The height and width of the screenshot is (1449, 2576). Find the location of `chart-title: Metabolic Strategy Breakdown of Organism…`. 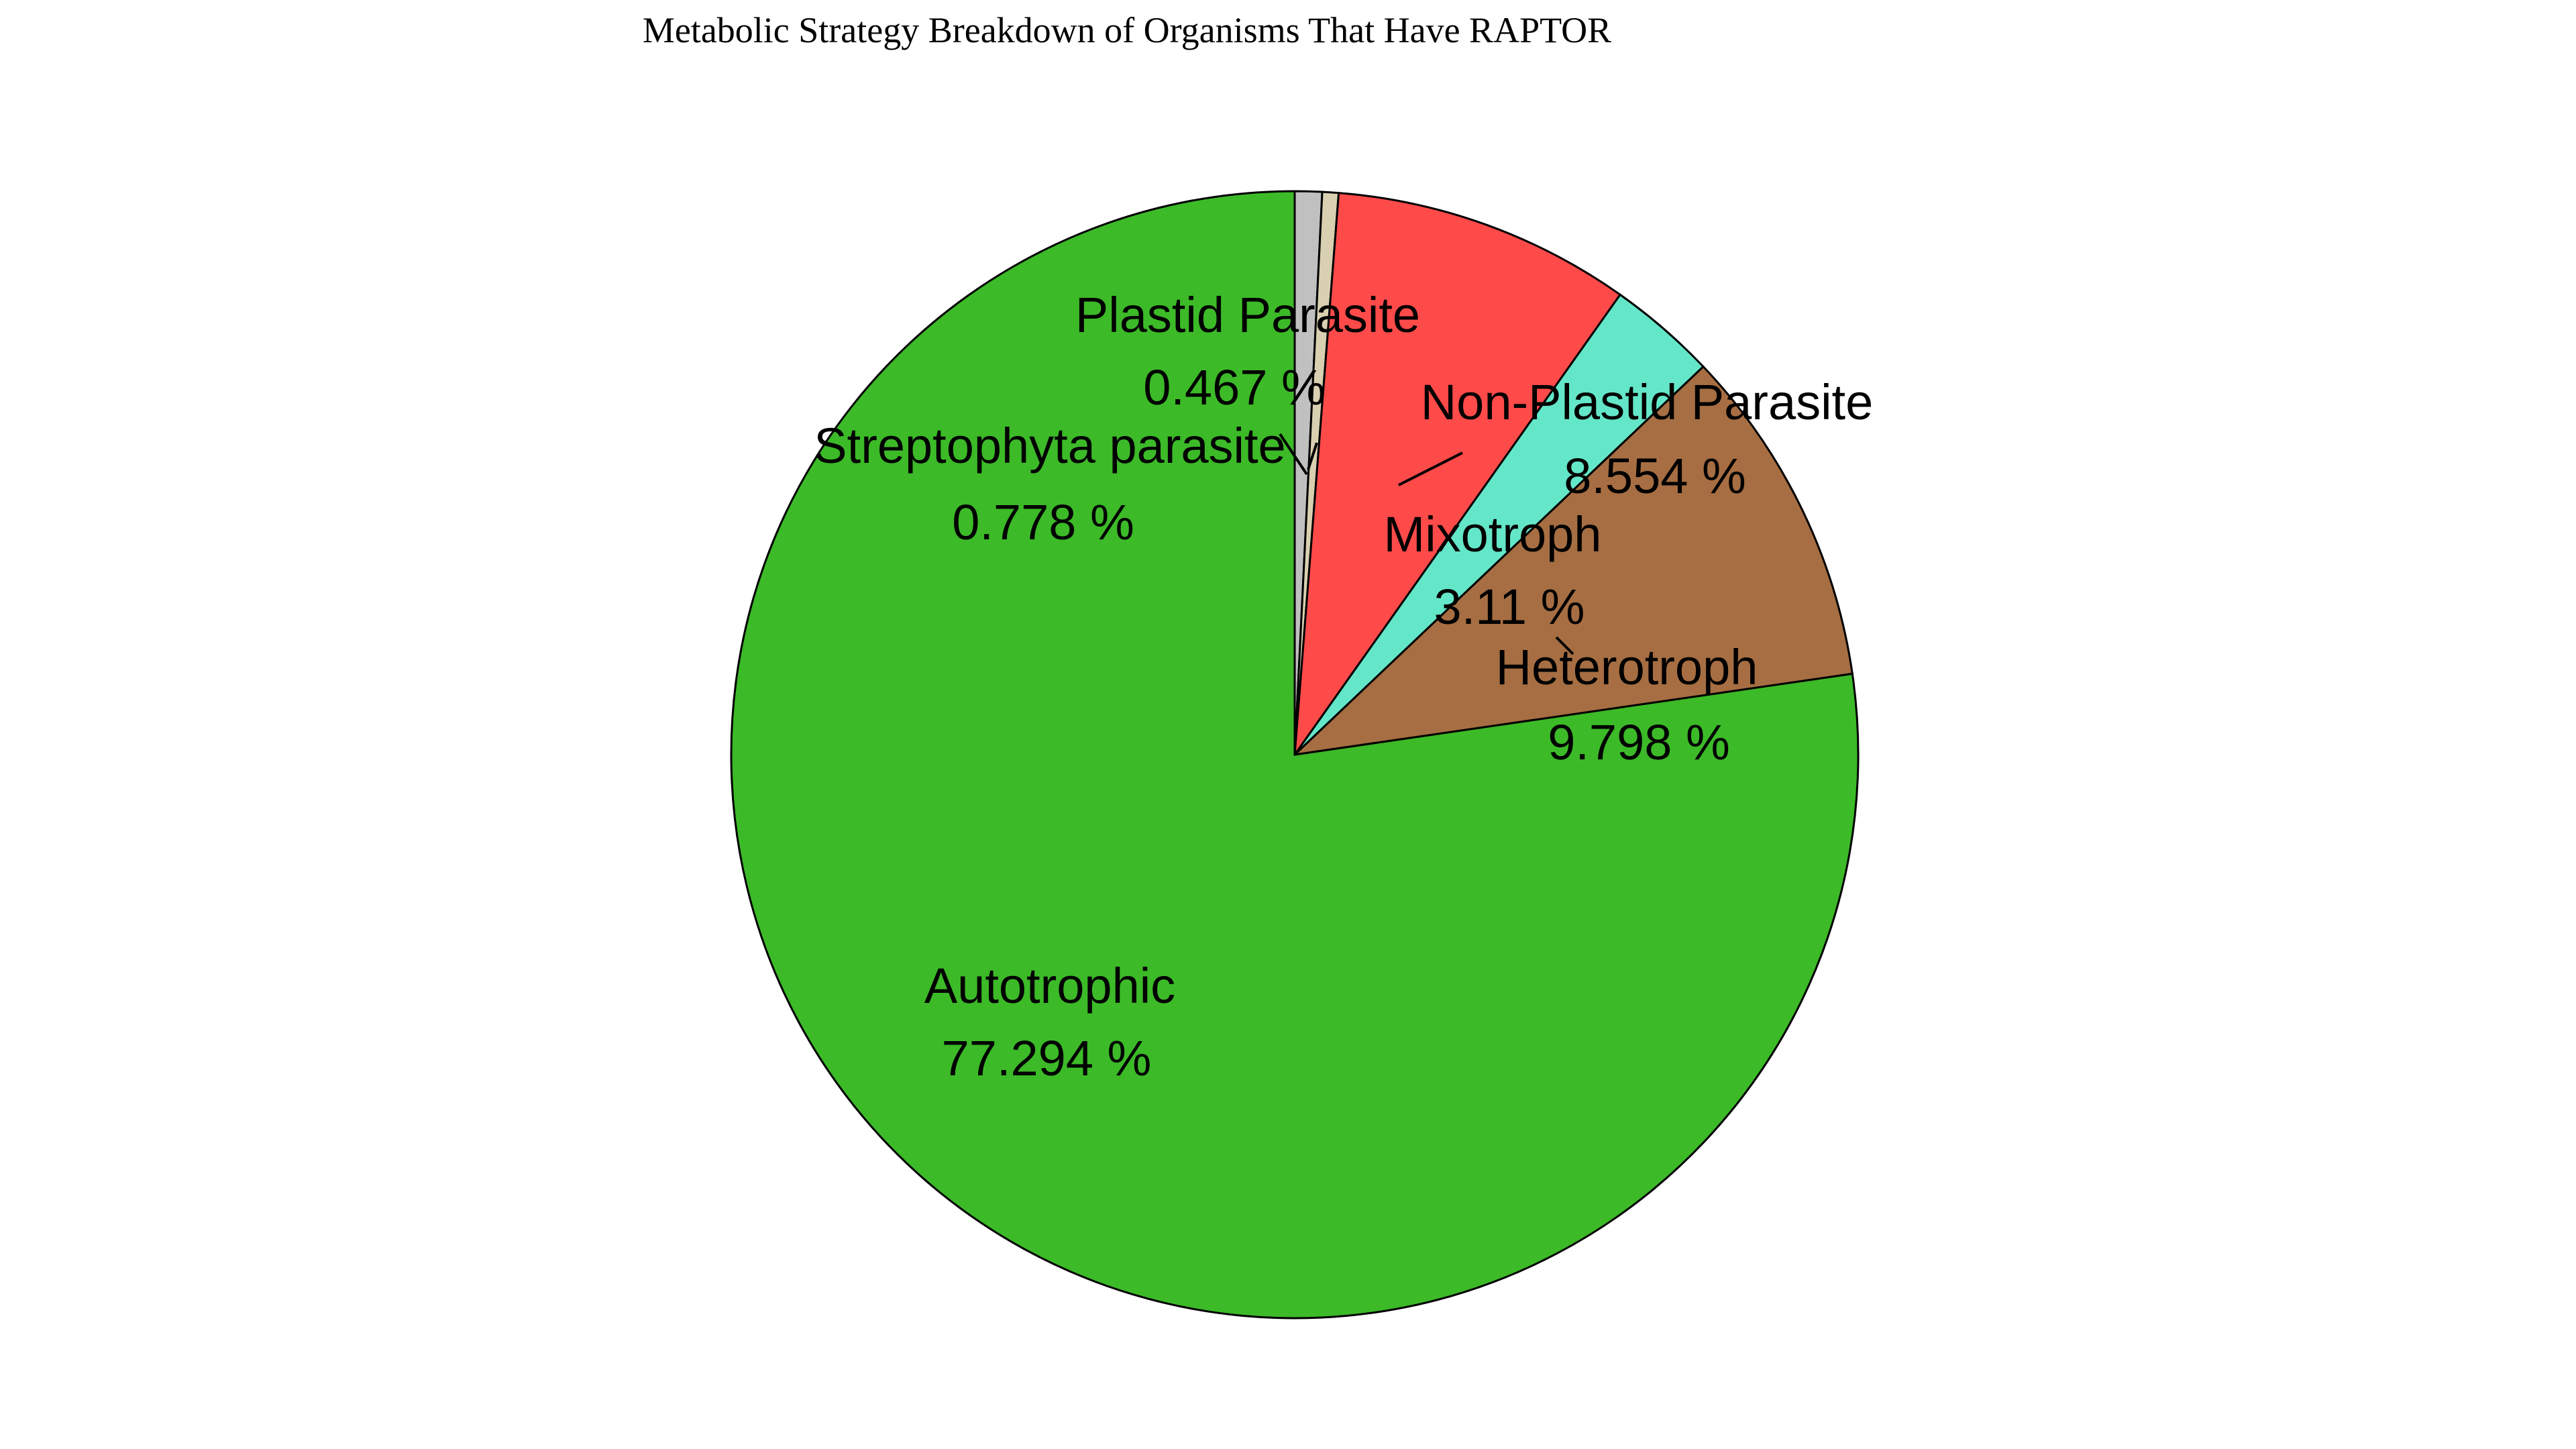

chart-title: Metabolic Strategy Breakdown of Organism… is located at coordinates (1127, 30).